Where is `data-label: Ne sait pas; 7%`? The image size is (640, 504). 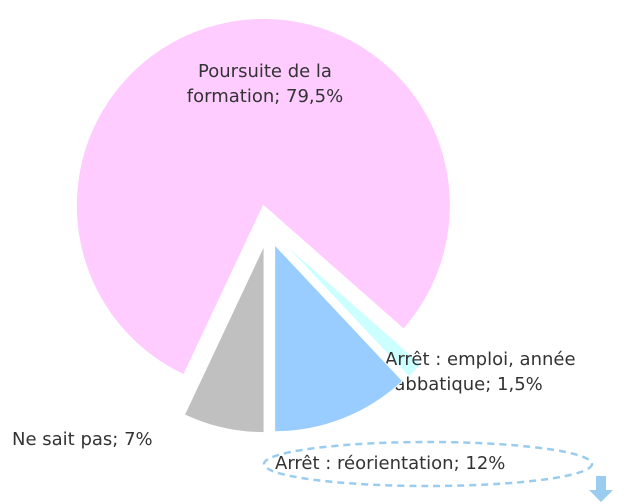
data-label: Ne sait pas; 7% is located at coordinates (82, 439).